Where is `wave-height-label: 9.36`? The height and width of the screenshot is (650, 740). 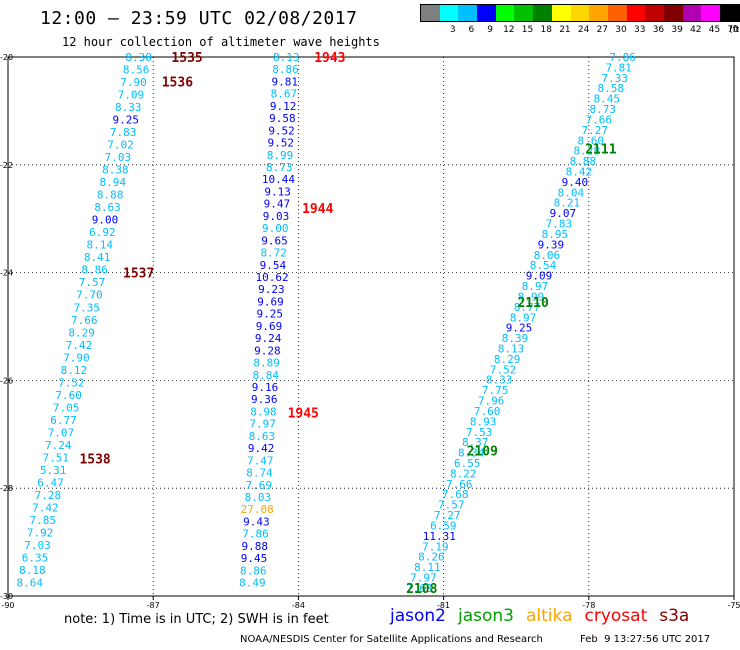 wave-height-label: 9.36 is located at coordinates (264, 399).